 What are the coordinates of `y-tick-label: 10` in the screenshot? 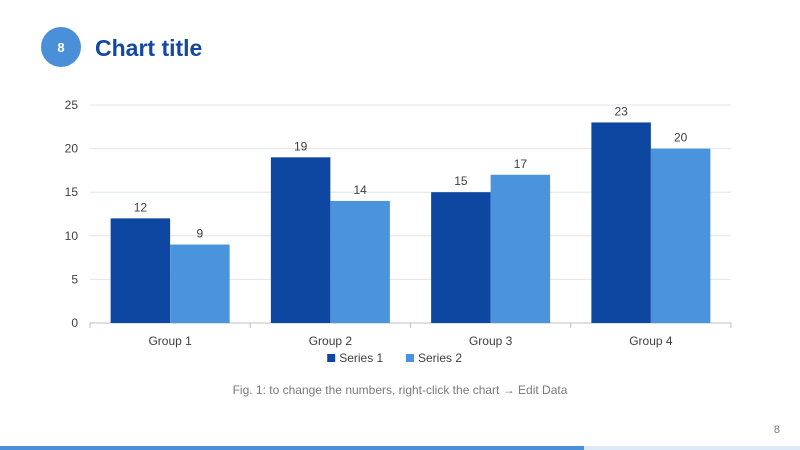 It's located at (72, 236).